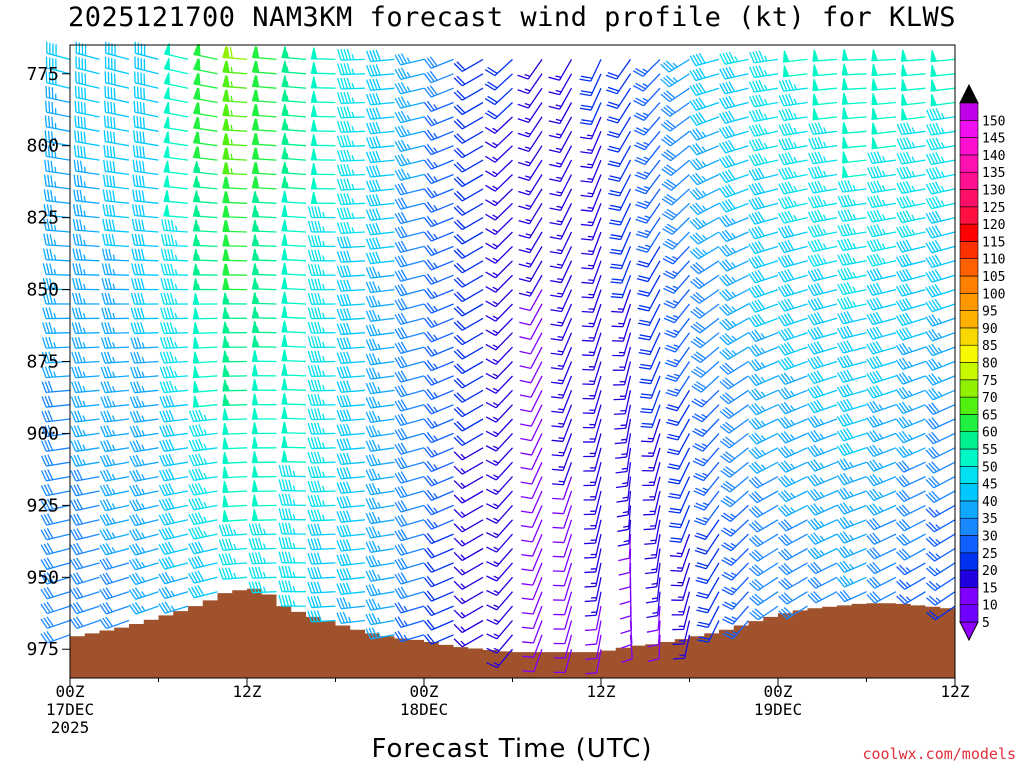 Image resolution: width=1024 pixels, height=768 pixels. What do you see at coordinates (939, 754) in the screenshot?
I see `credit-link: coolwx.com/models` at bounding box center [939, 754].